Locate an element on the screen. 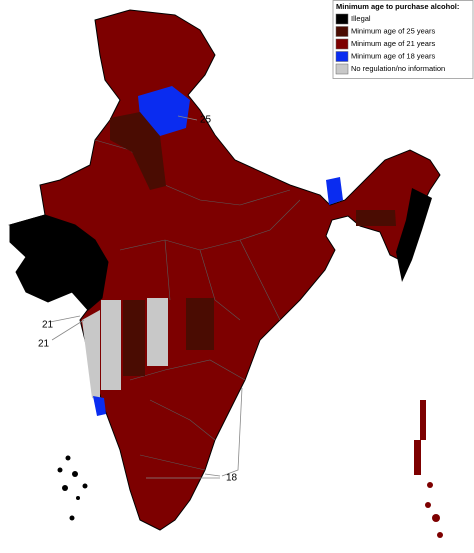 The width and height of the screenshot is (474, 553). legend-label: Minimum age of 18 years is located at coordinates (393, 55).